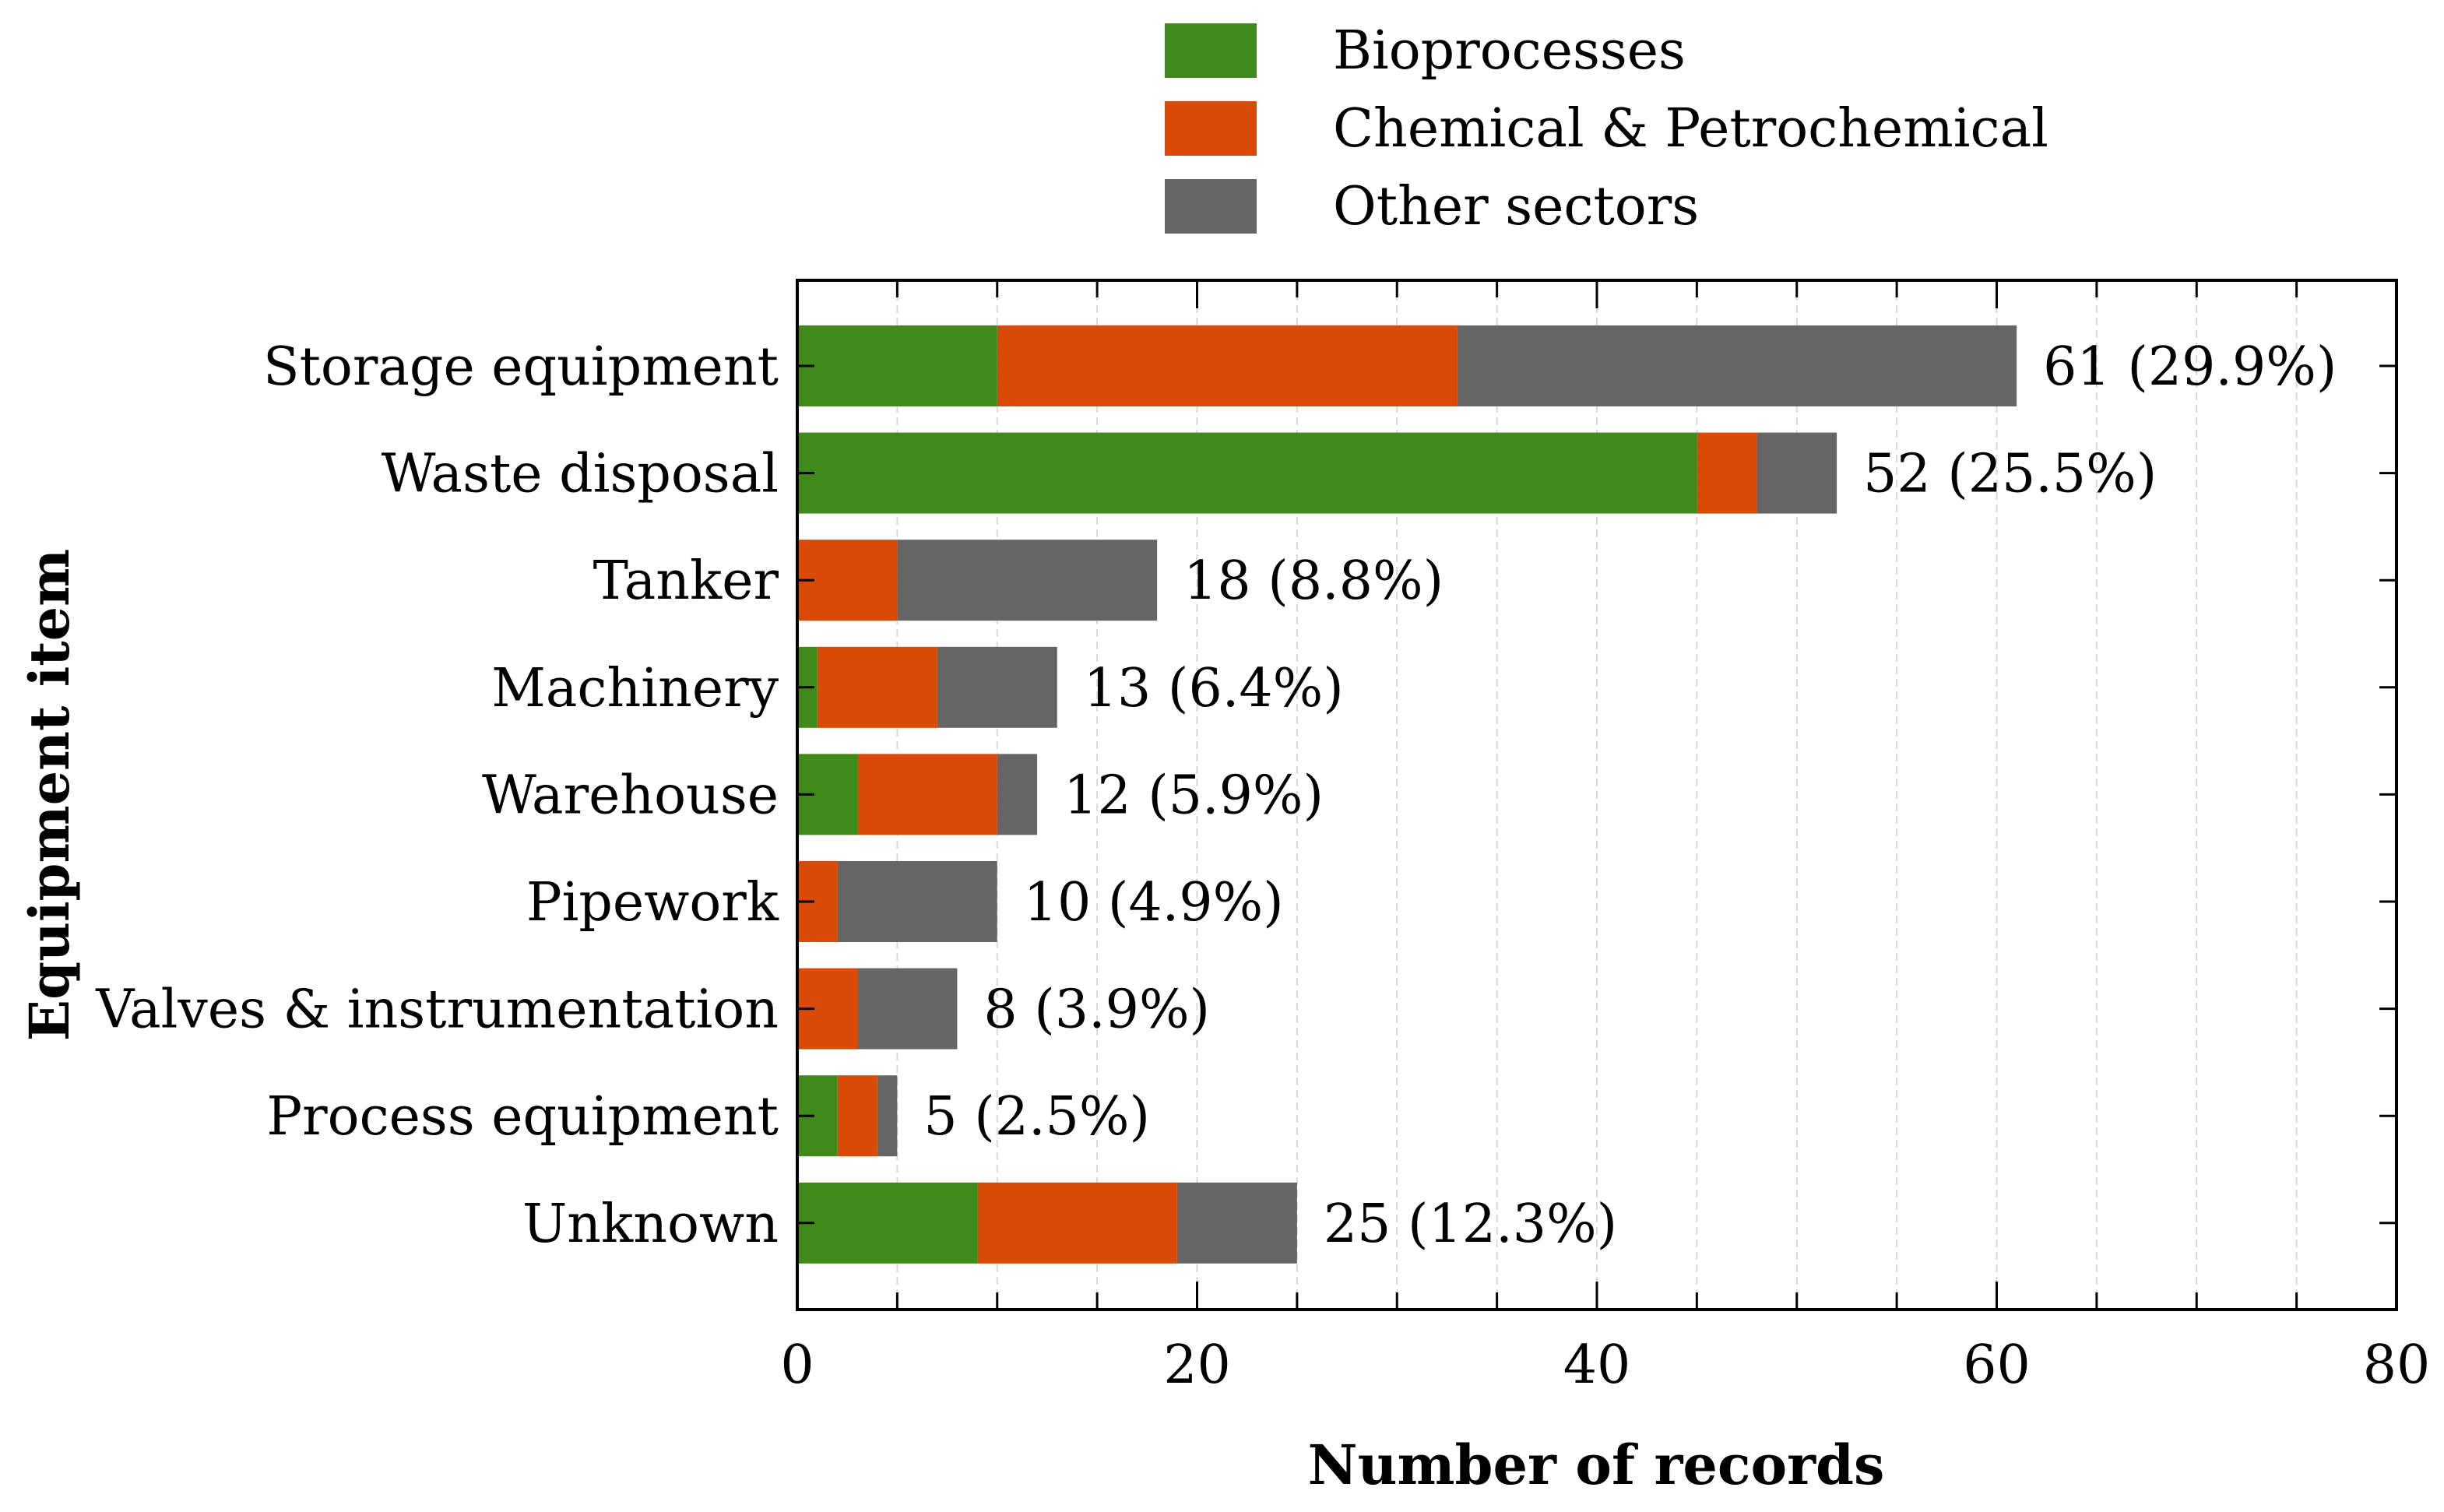 The width and height of the screenshot is (2444, 1512). What do you see at coordinates (581, 474) in the screenshot?
I see `category-label-waste-disposal: Waste disposal` at bounding box center [581, 474].